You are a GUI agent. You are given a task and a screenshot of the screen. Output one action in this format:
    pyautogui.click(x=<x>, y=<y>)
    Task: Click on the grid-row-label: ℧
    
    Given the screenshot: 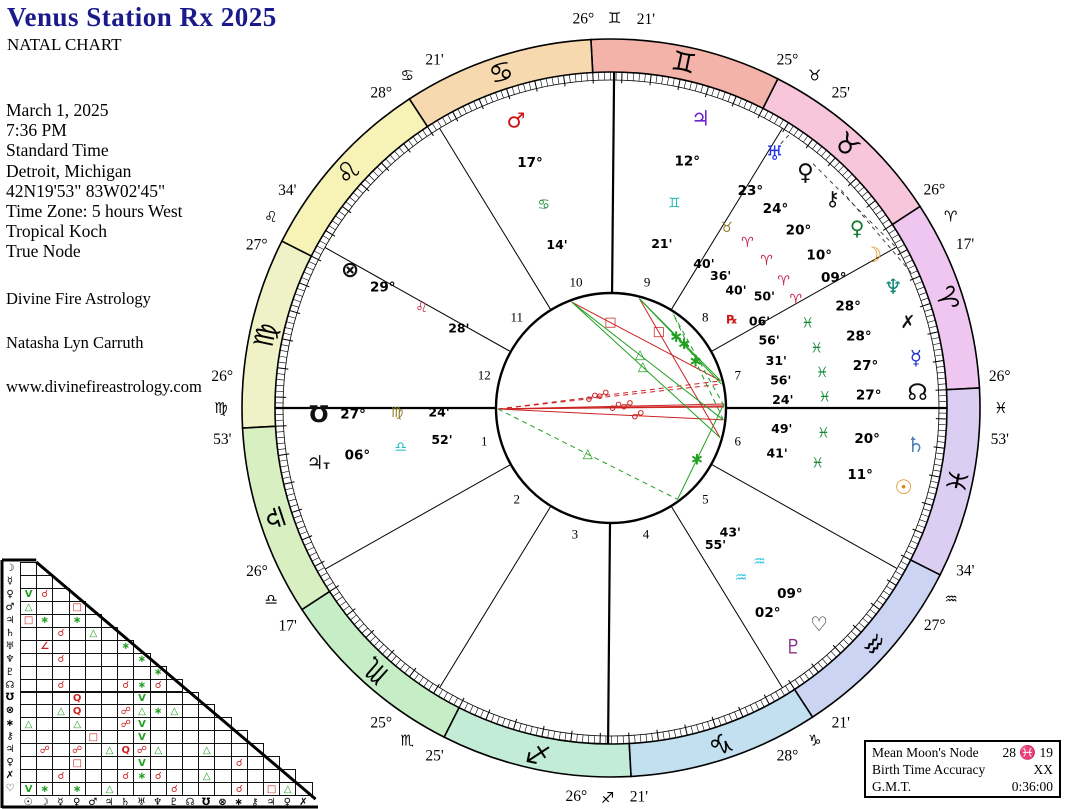 What is the action you would take?
    pyautogui.click(x=10, y=698)
    